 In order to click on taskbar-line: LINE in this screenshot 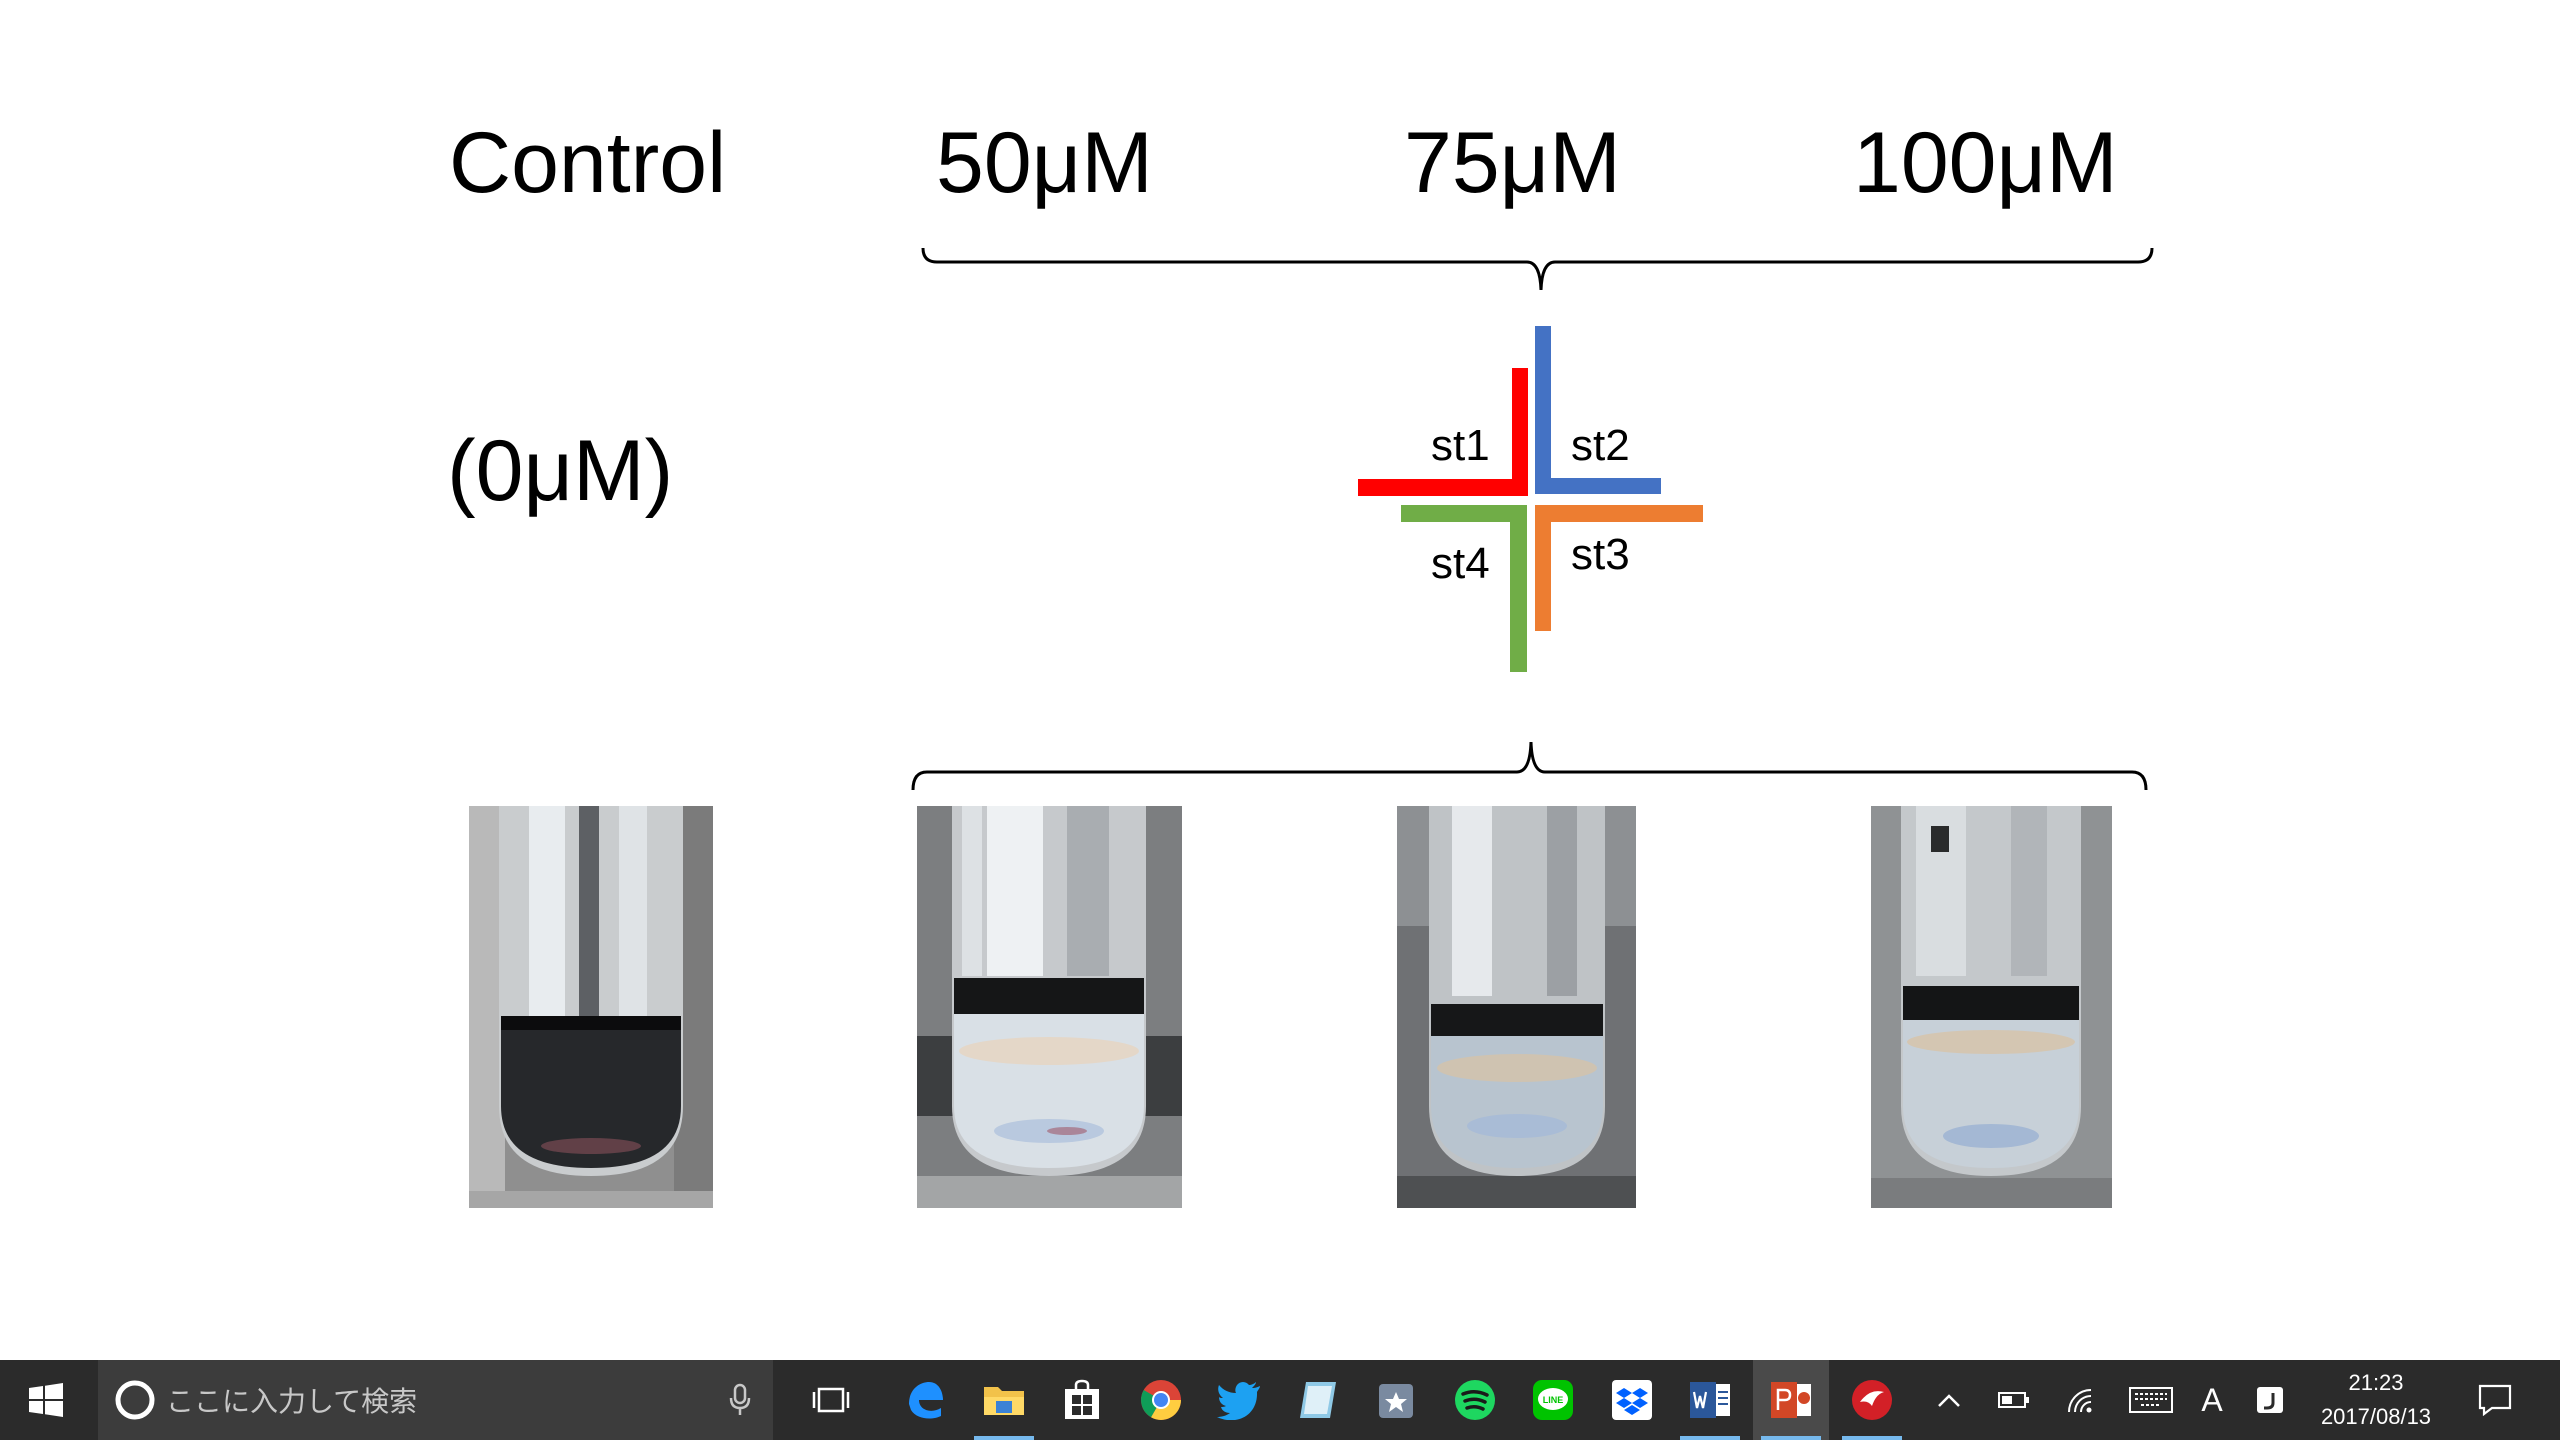, I will do `click(1553, 1400)`.